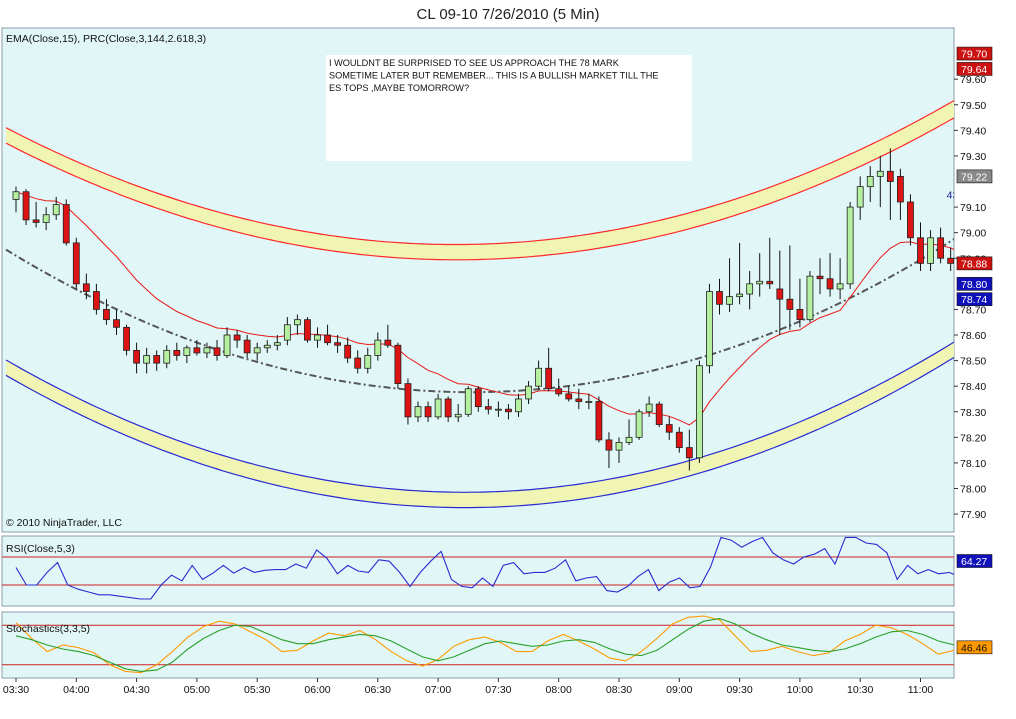  What do you see at coordinates (106, 39) in the screenshot?
I see `price-indicator-label: EMA(Close,15), PRC(Close,3,144,2.618,3)` at bounding box center [106, 39].